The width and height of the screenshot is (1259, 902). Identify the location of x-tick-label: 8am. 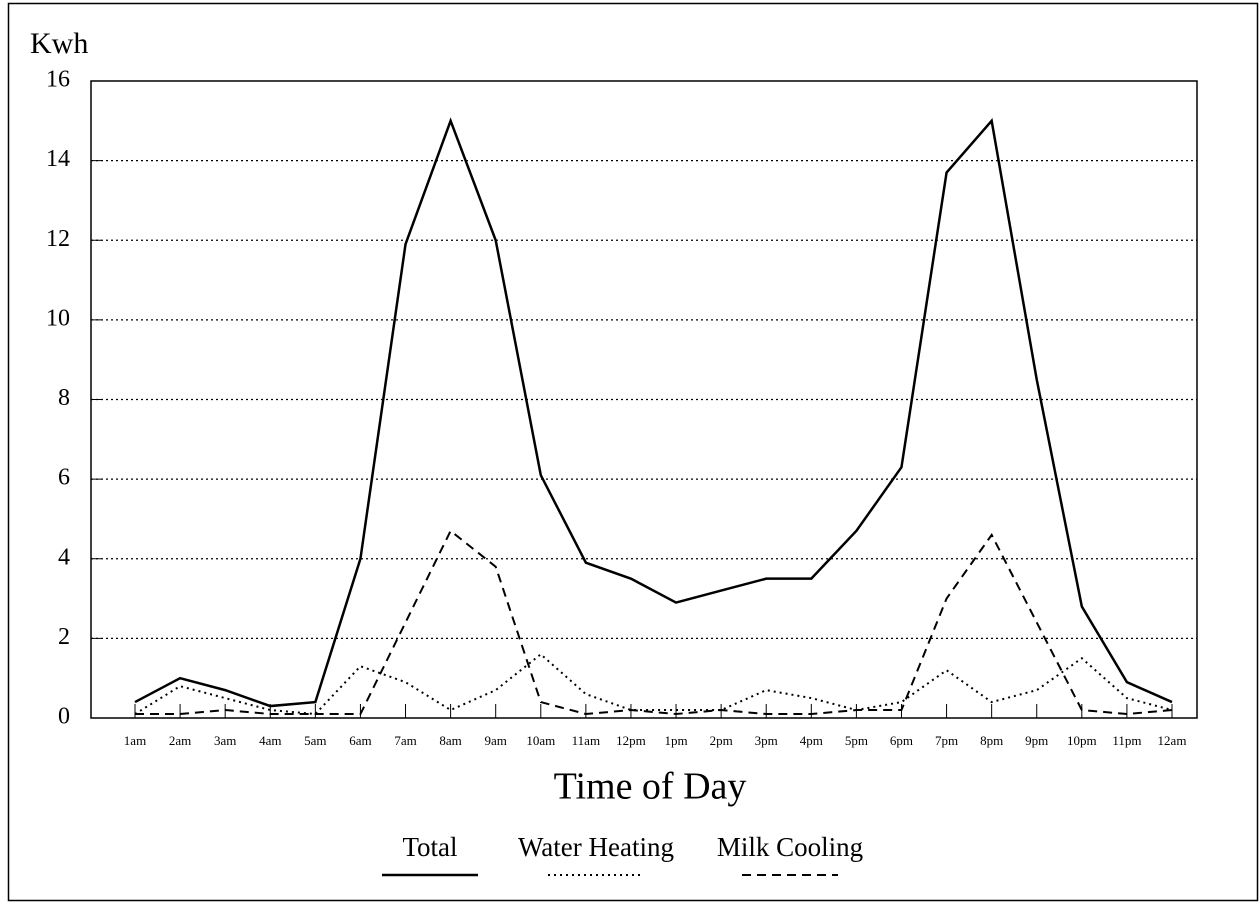
(450, 740).